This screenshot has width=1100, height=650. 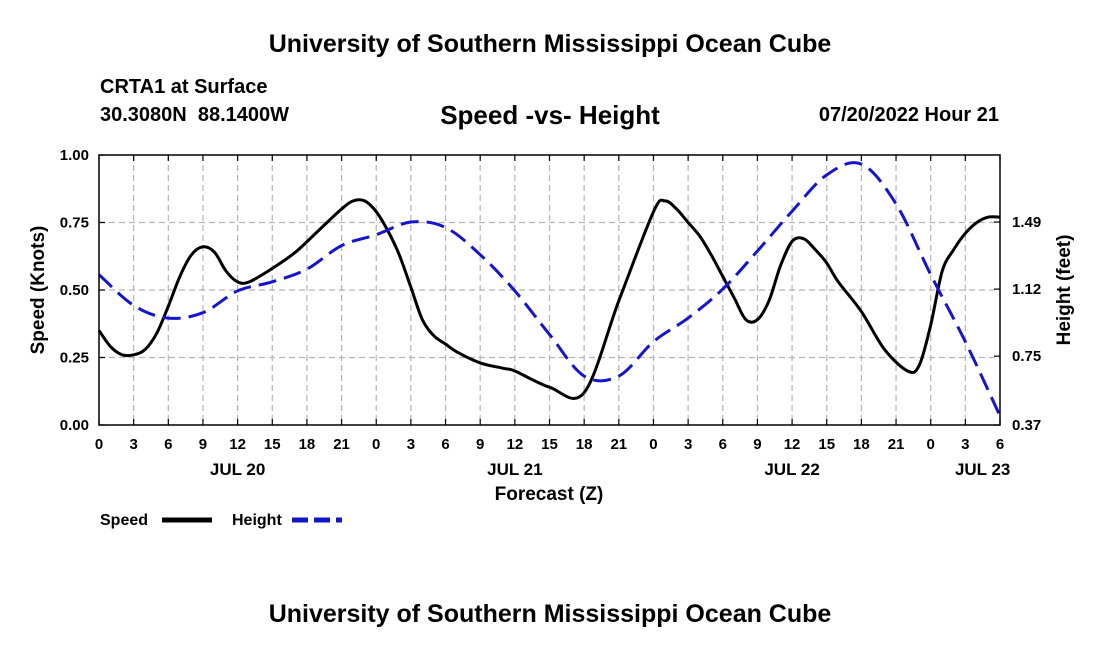 I want to click on chart-title: Speed -vs- Height, so click(x=550, y=115).